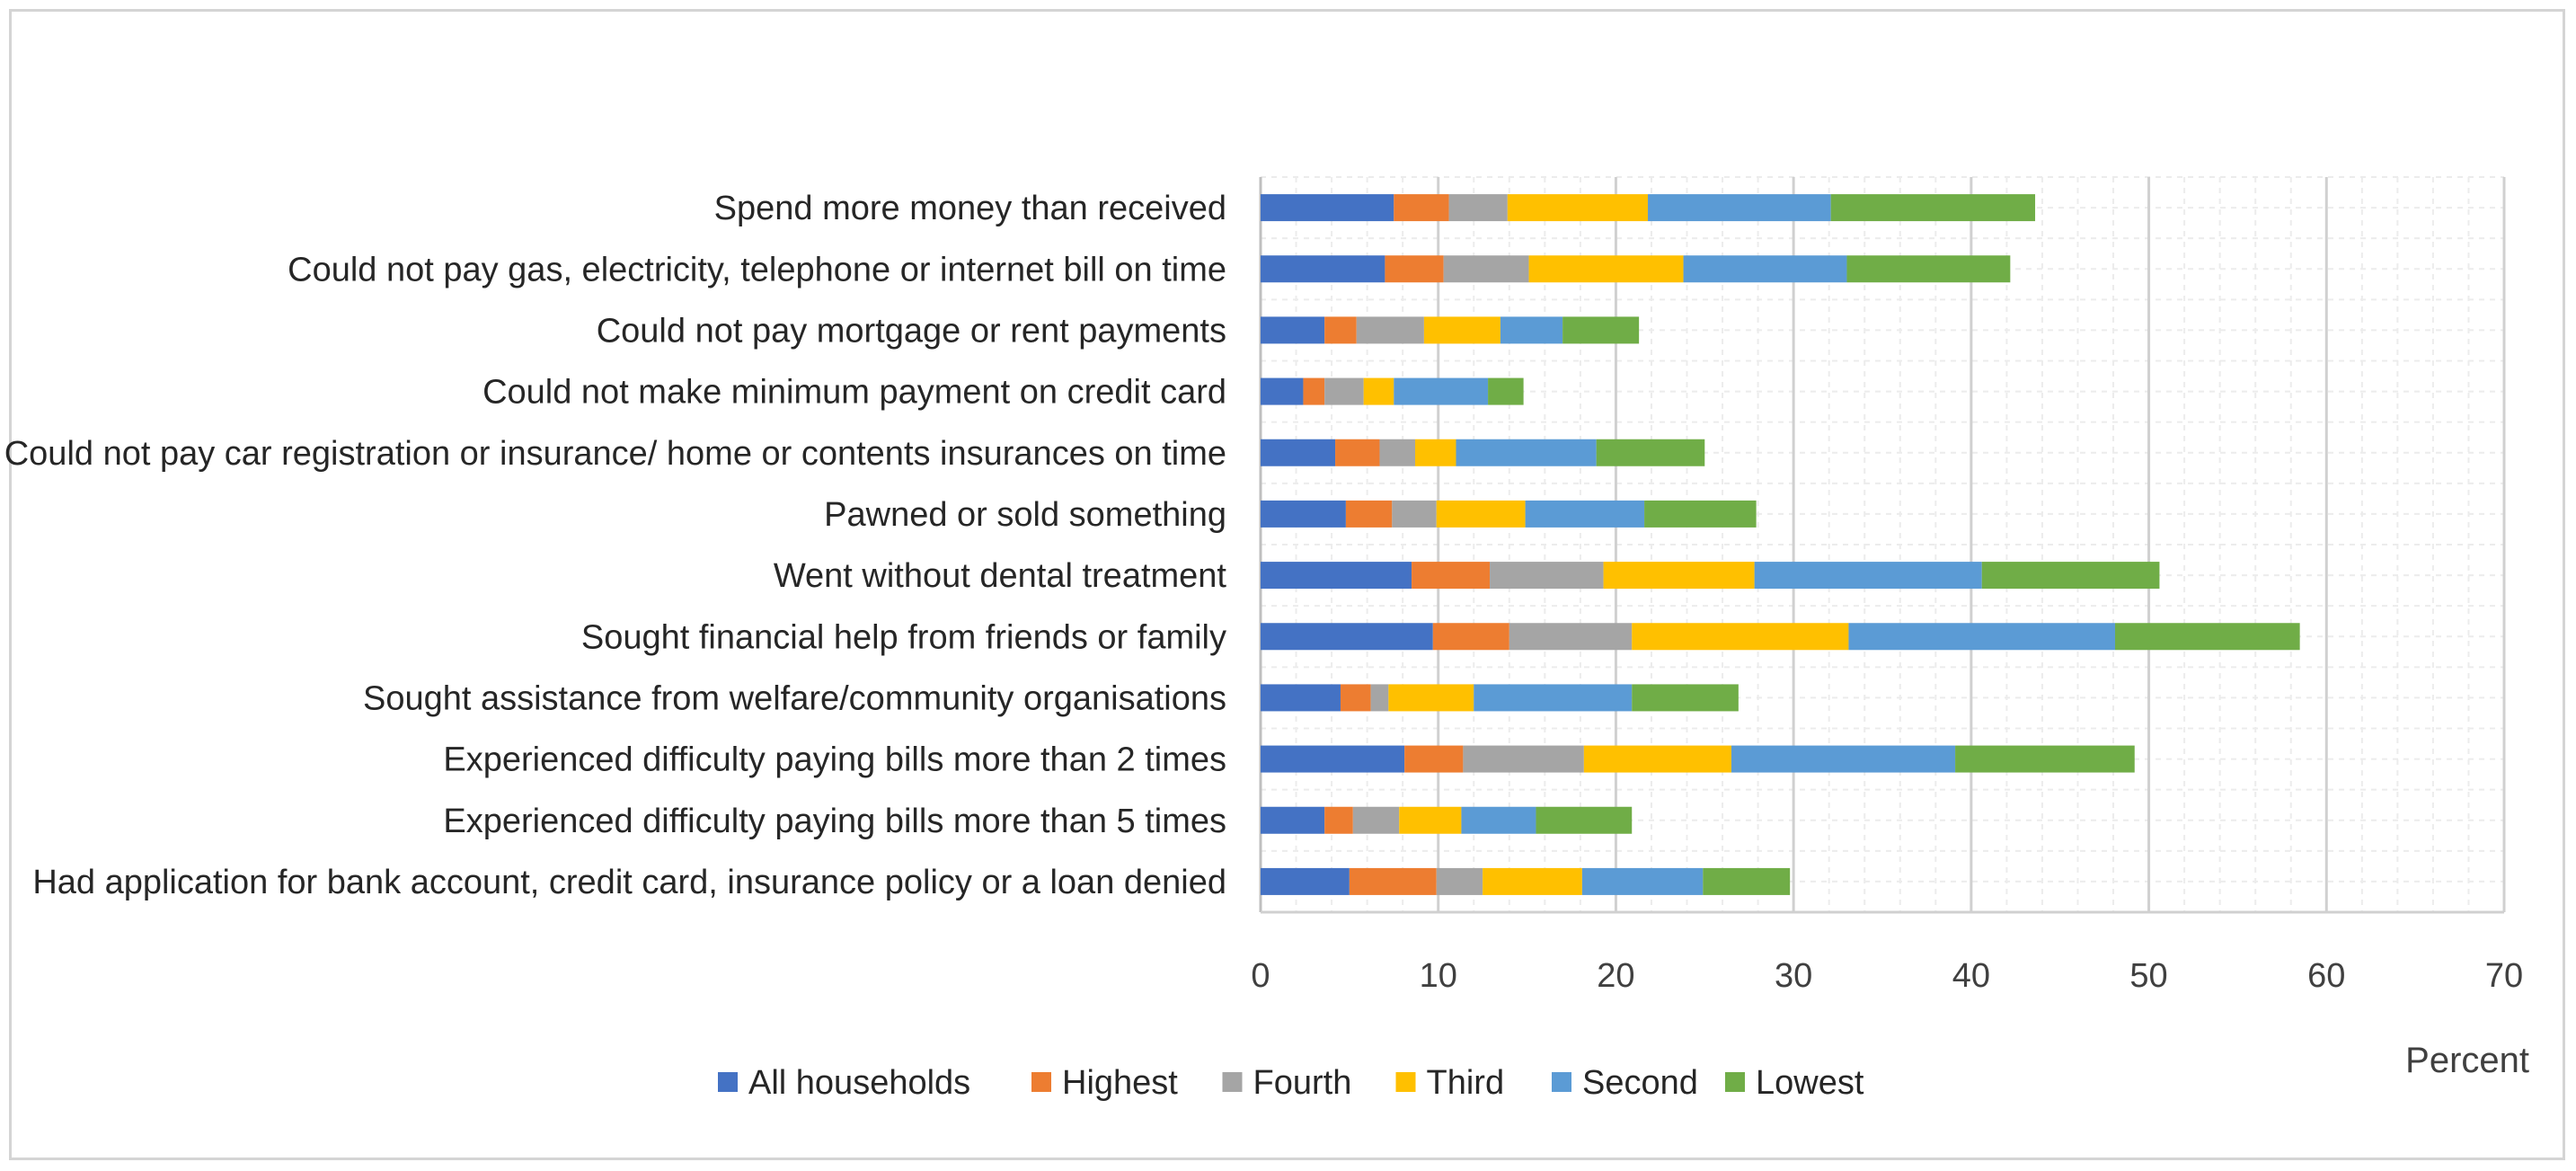 The width and height of the screenshot is (2576, 1171). Describe the element at coordinates (1001, 576) in the screenshot. I see `category-label: Went without dental treatment` at that location.